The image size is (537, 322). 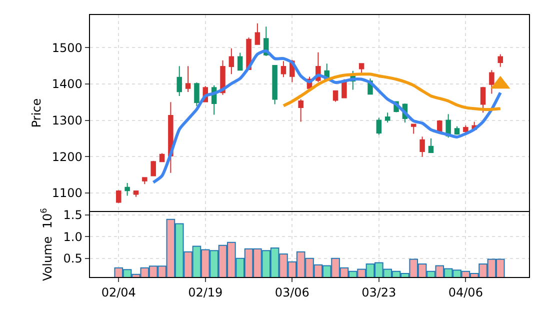 What do you see at coordinates (72, 215) in the screenshot?
I see `y-tick-label: 1.5` at bounding box center [72, 215].